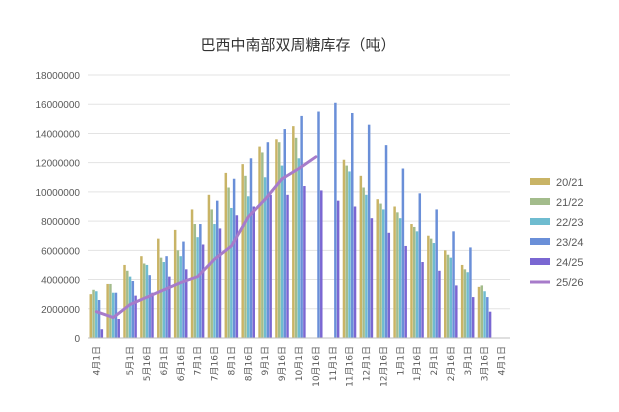 This screenshot has height=412, width=619. I want to click on x-tick-label: 9月1日, so click(265, 360).